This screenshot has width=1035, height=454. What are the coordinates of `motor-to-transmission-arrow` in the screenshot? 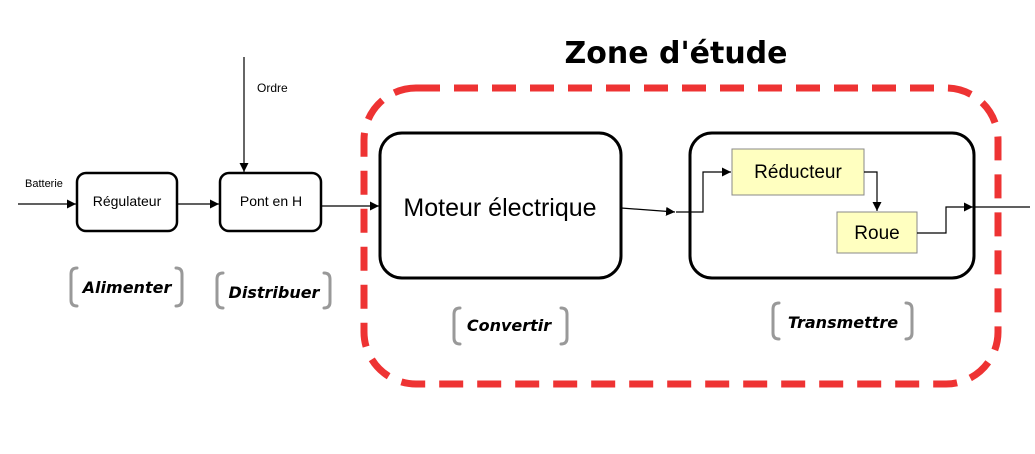 It's located at (648, 211).